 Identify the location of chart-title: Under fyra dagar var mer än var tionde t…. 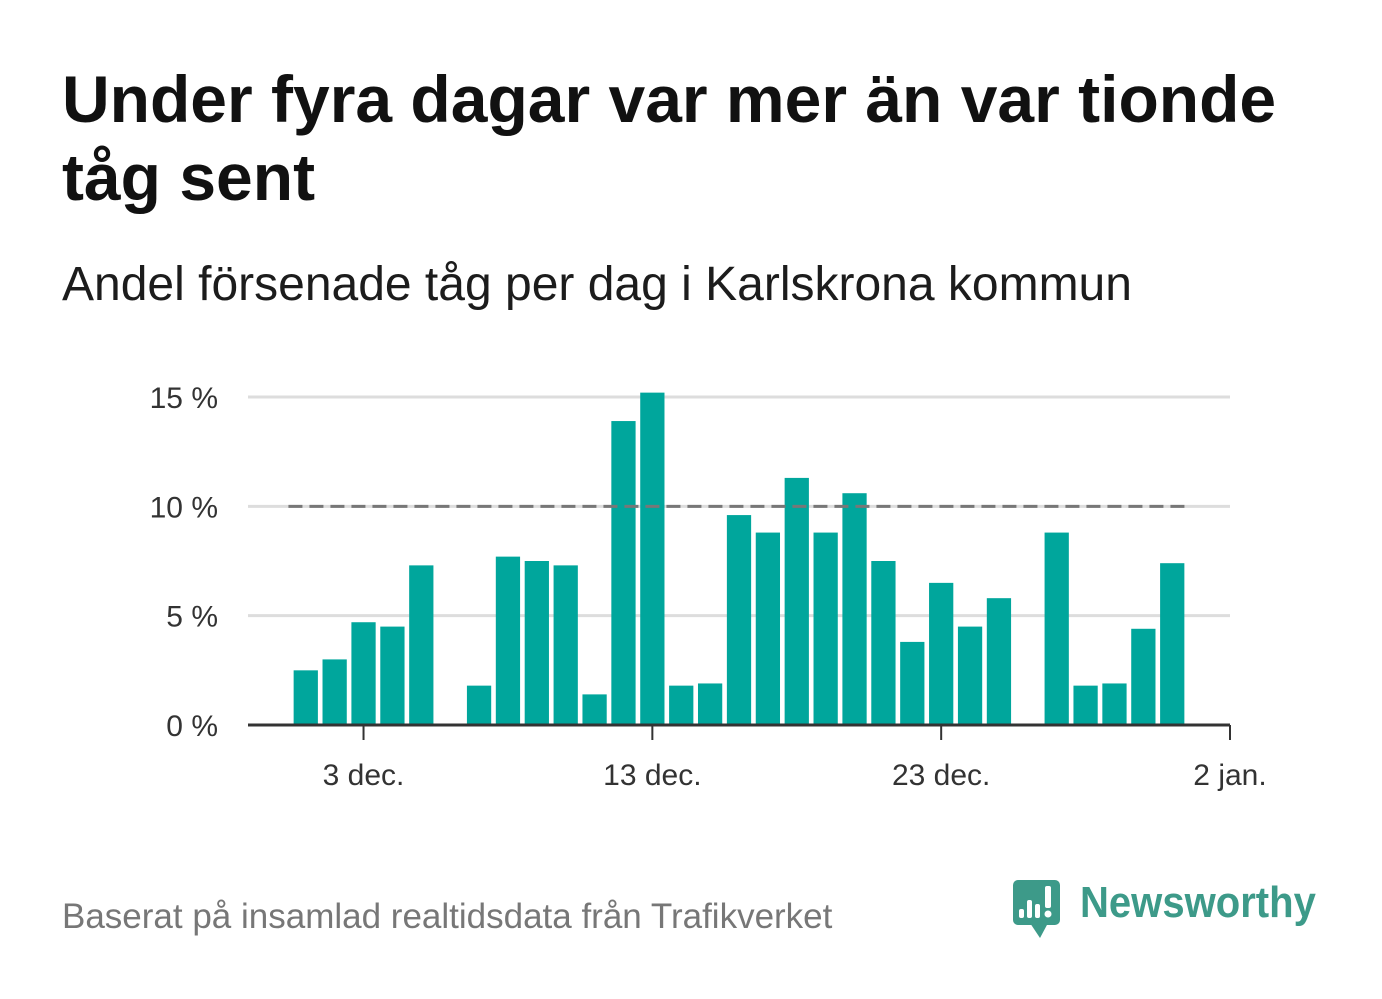
(669, 138).